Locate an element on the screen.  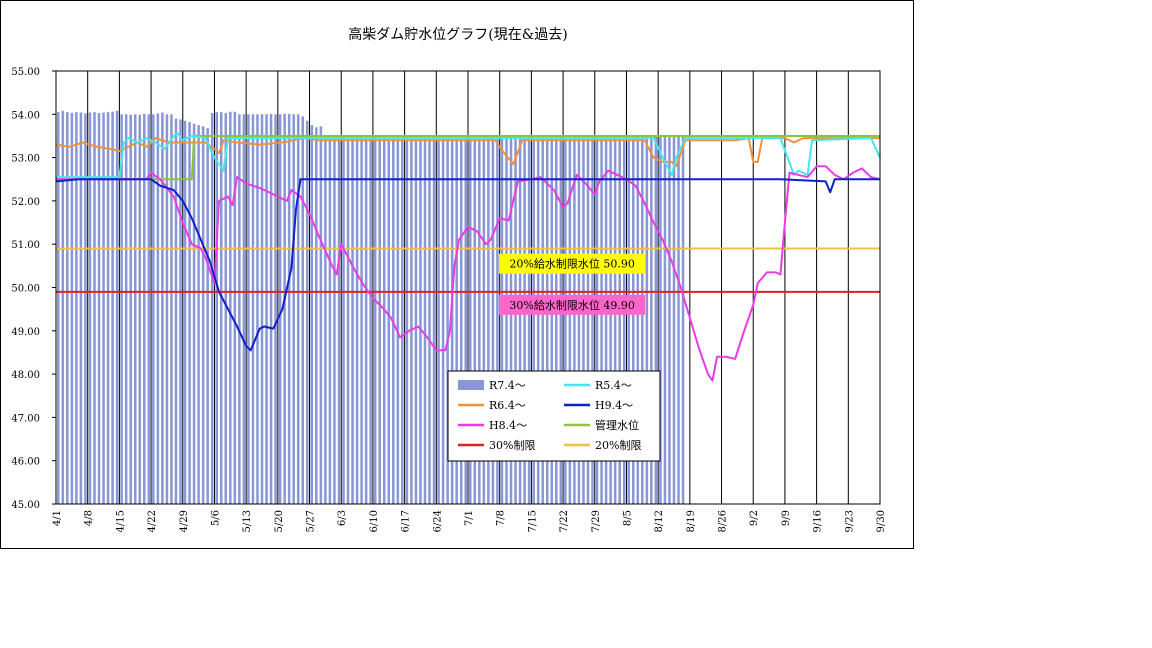
x-tick-label: 6/10 is located at coordinates (374, 521).